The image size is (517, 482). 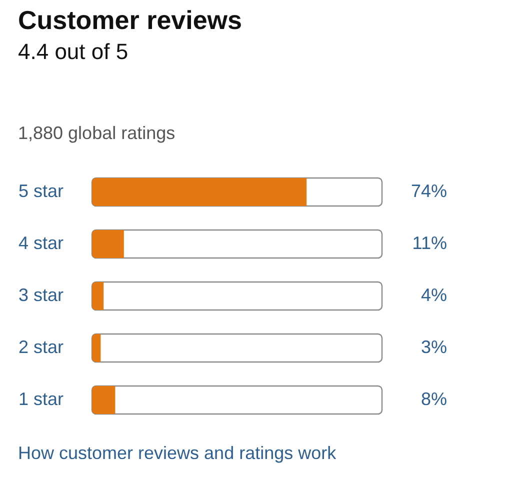 I want to click on data-label: 8%, so click(x=433, y=399).